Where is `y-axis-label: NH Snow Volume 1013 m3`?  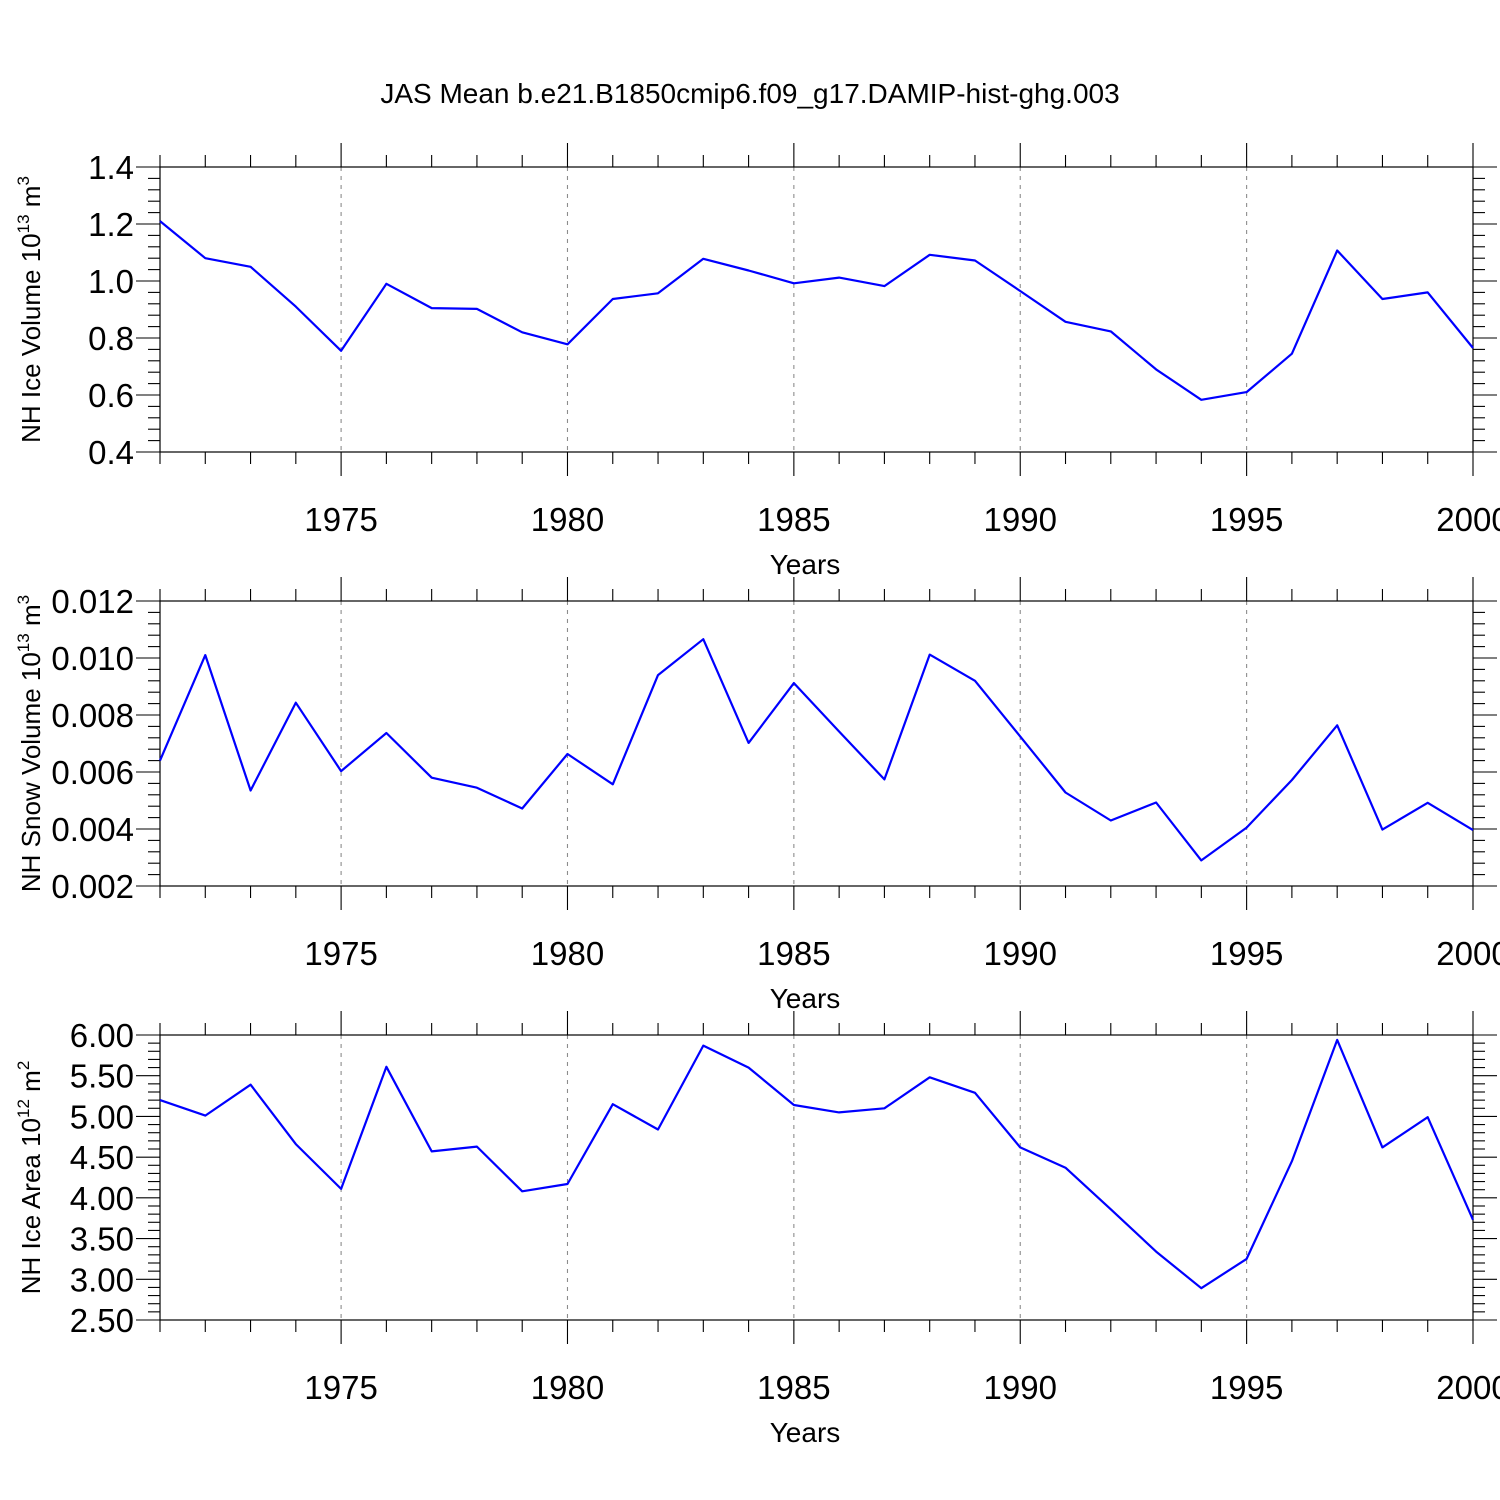 y-axis-label: NH Snow Volume 1013 m3 is located at coordinates (30, 743).